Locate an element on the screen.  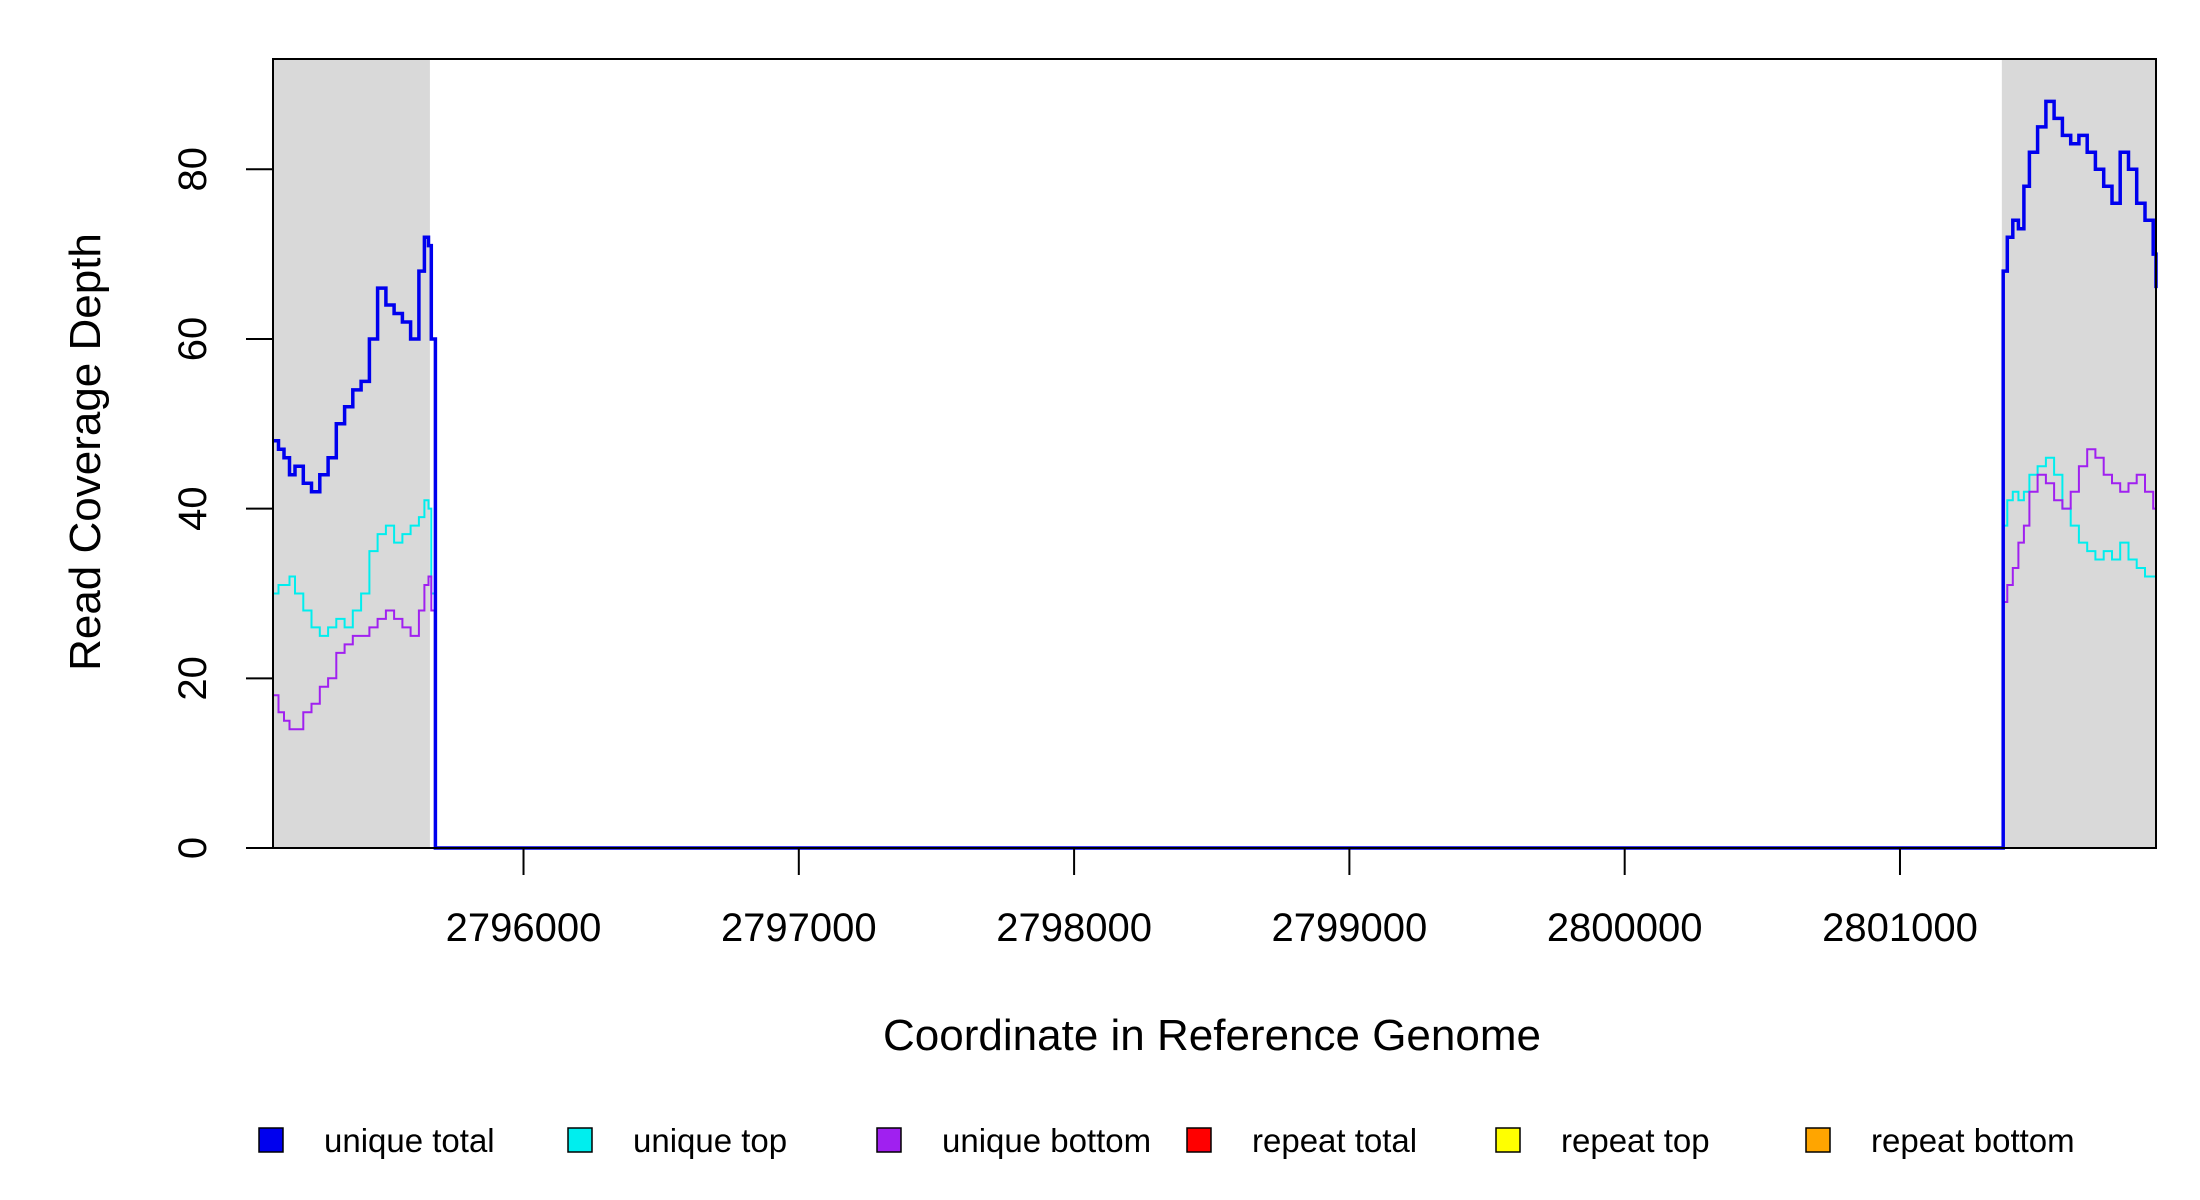
y-tick-label: 0 is located at coordinates (193, 848).